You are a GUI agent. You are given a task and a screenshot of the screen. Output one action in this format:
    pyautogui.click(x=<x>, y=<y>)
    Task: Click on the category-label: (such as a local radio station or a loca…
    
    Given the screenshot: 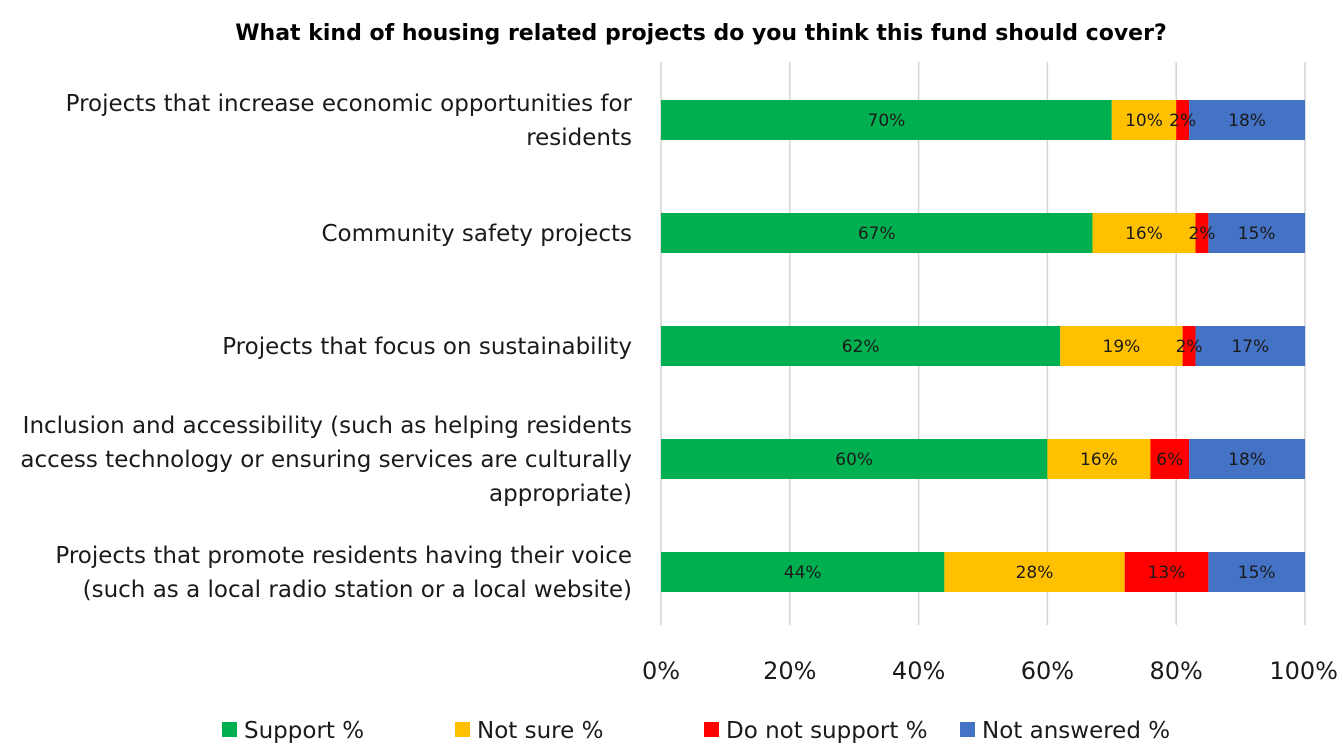 What is the action you would take?
    pyautogui.click(x=357, y=590)
    